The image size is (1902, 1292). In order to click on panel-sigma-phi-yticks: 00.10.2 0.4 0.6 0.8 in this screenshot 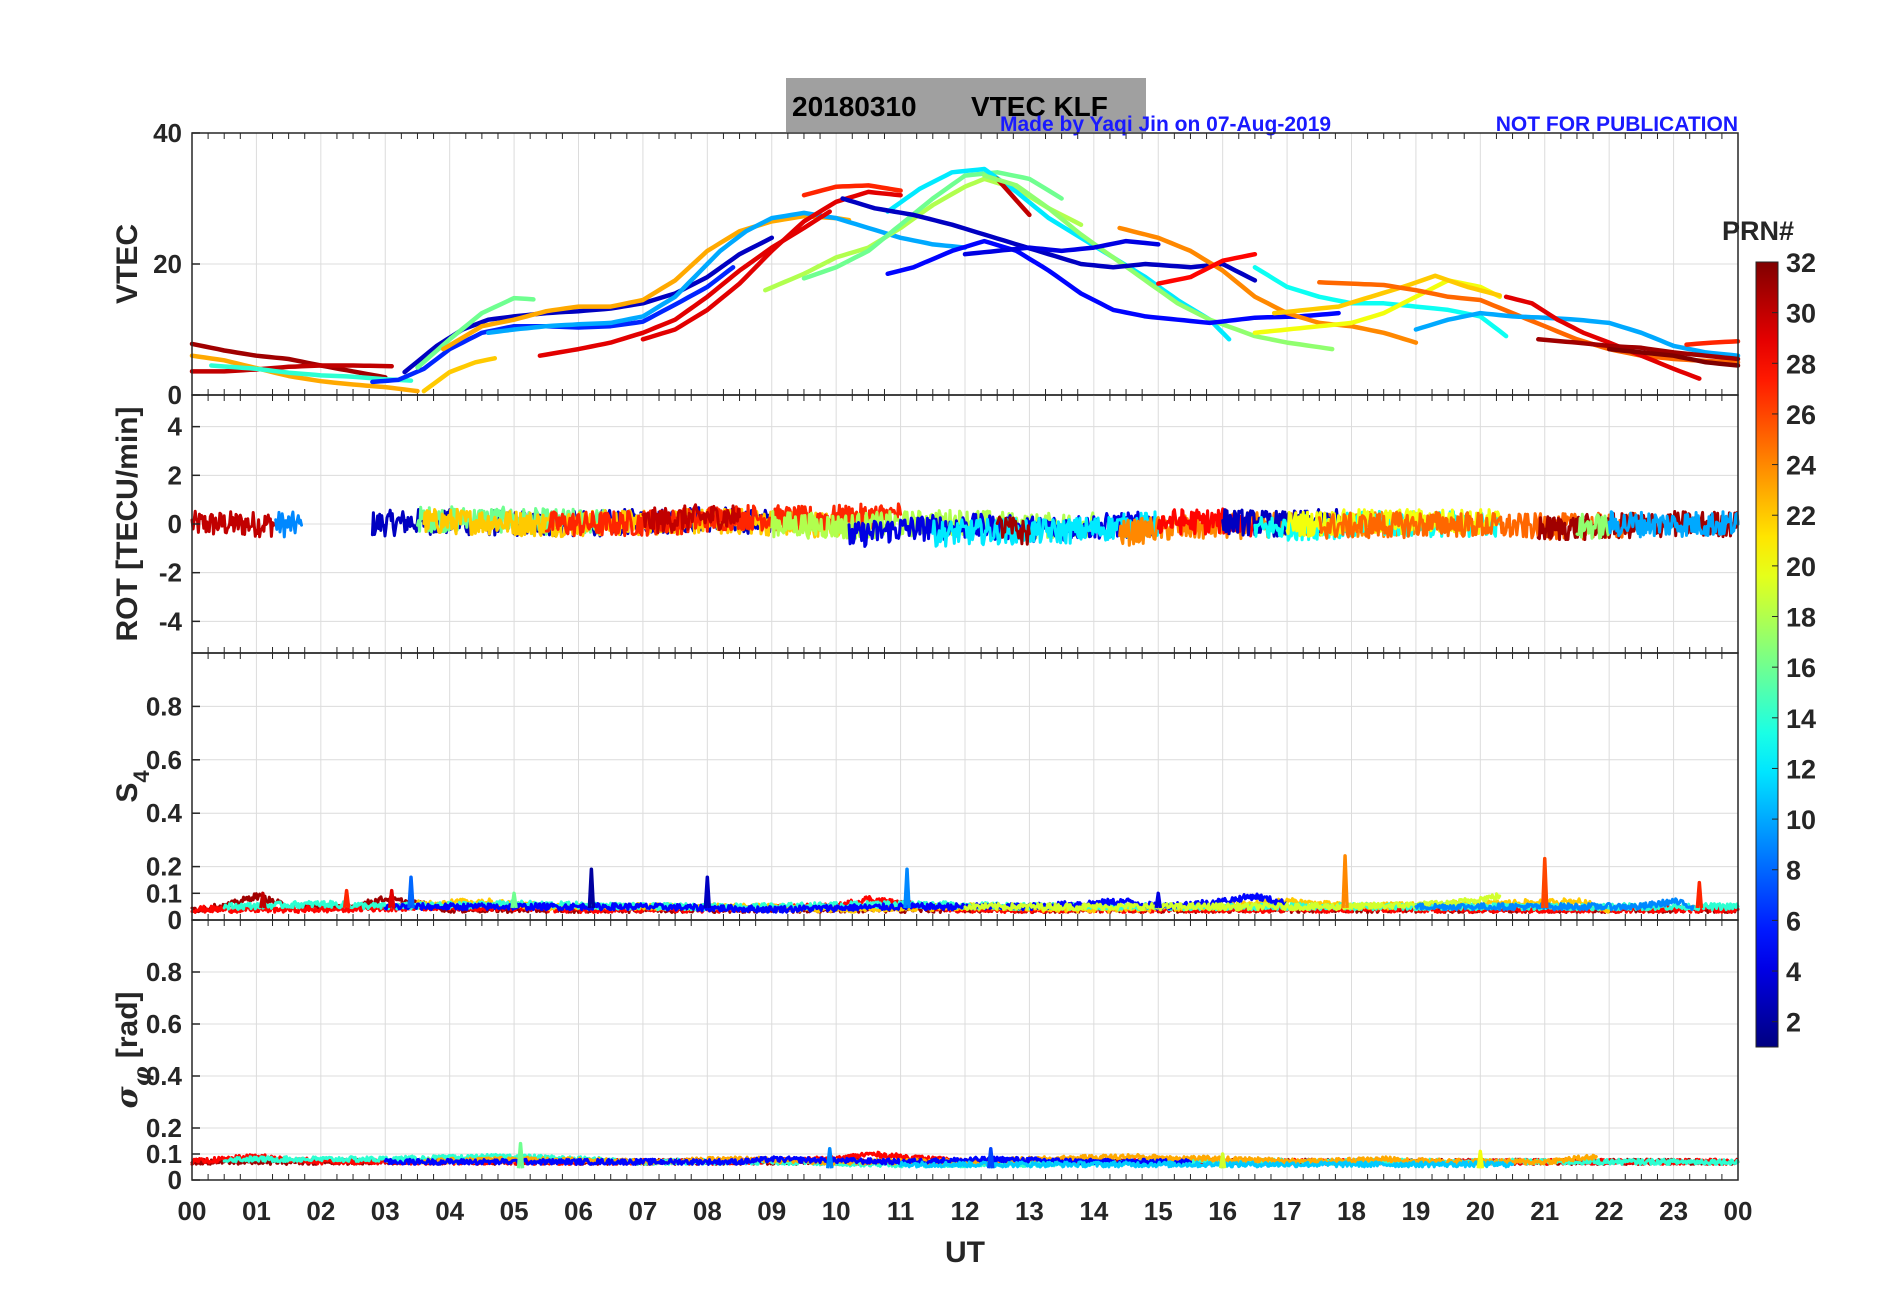, I will do `click(173, 1076)`.